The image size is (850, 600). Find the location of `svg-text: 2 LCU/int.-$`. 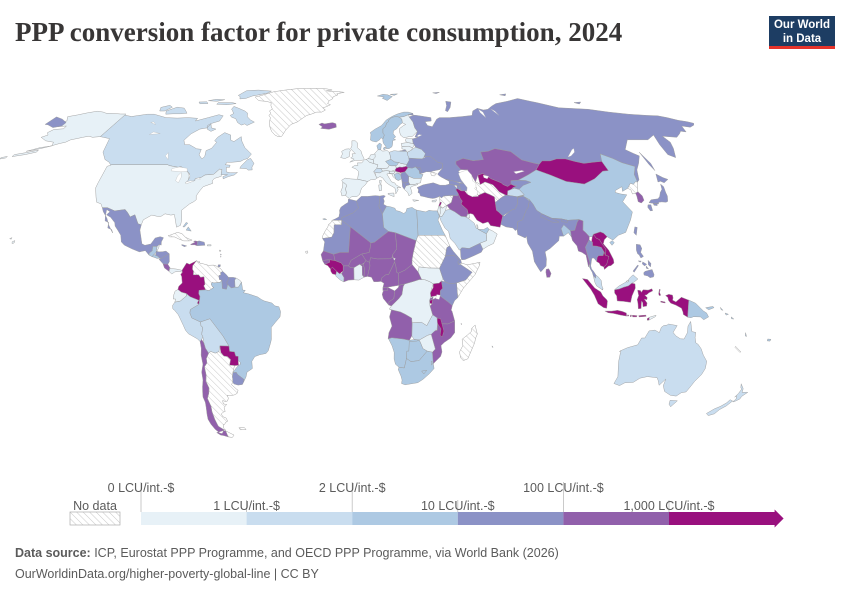

svg-text: 2 LCU/int.-$ is located at coordinates (352, 488).